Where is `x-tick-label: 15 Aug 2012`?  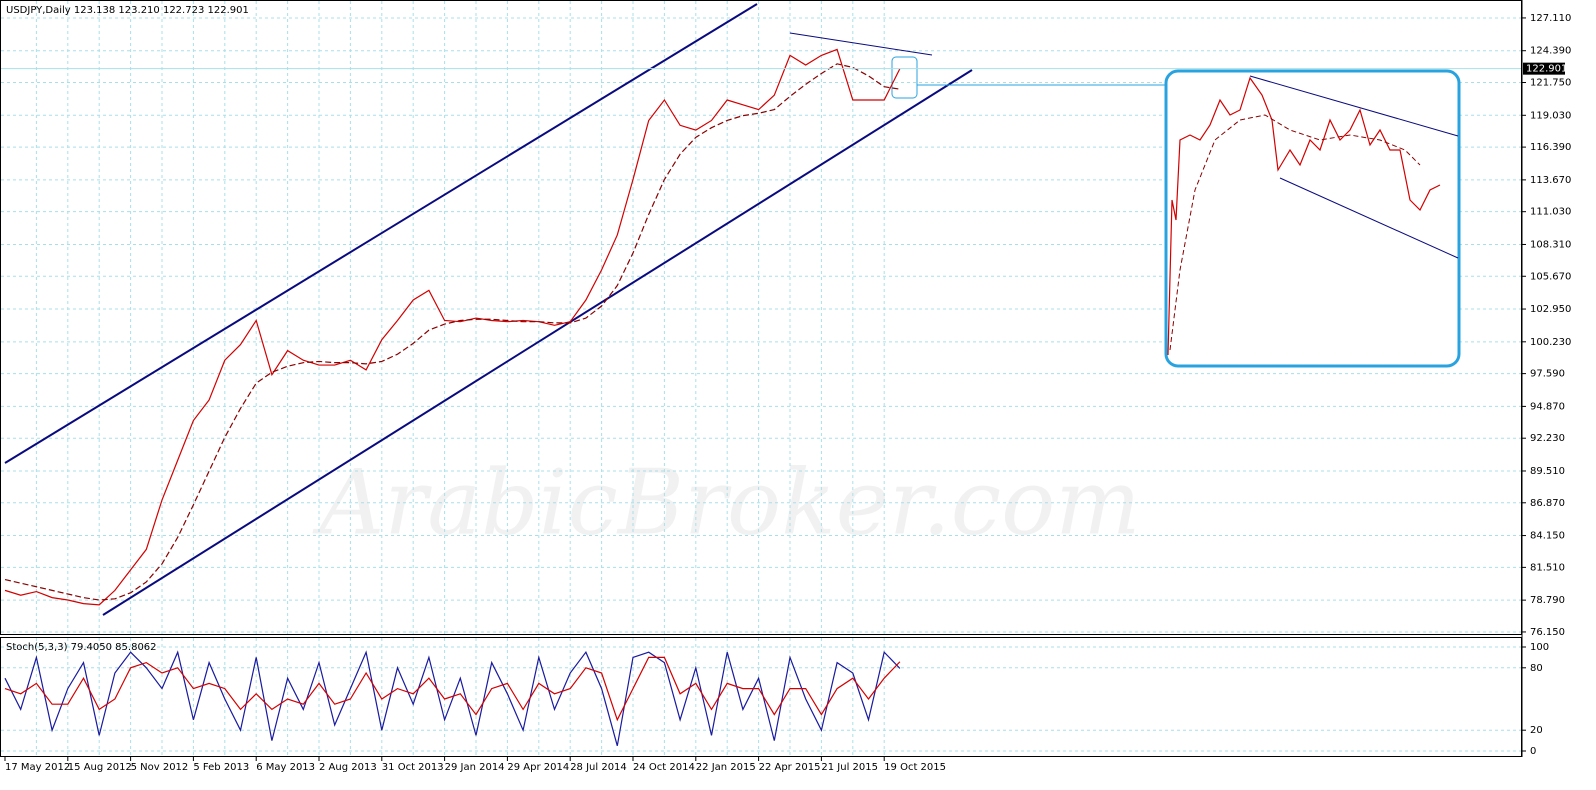
x-tick-label: 15 Aug 2012 is located at coordinates (100, 767).